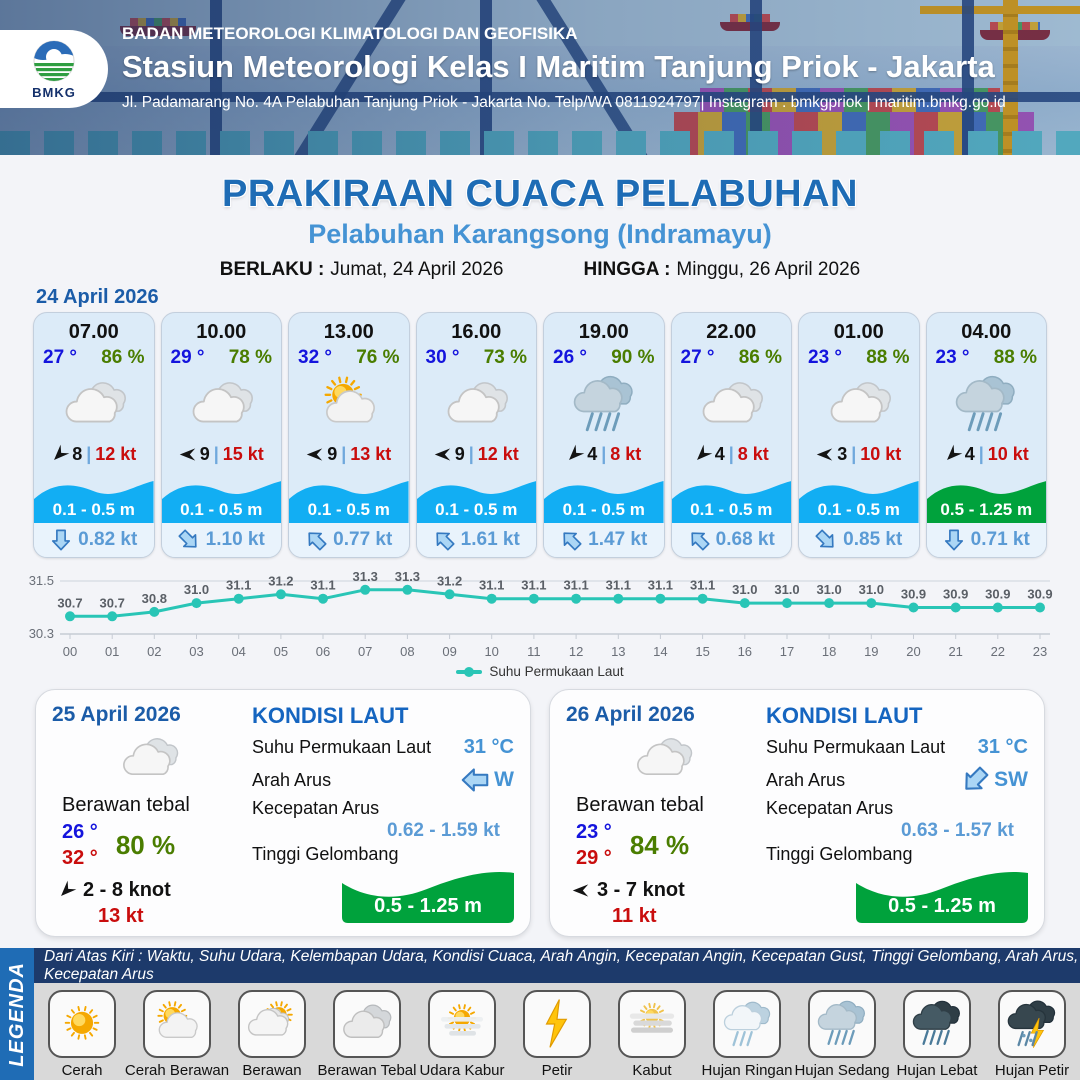  I want to click on card-humidity: 90 %, so click(633, 357).